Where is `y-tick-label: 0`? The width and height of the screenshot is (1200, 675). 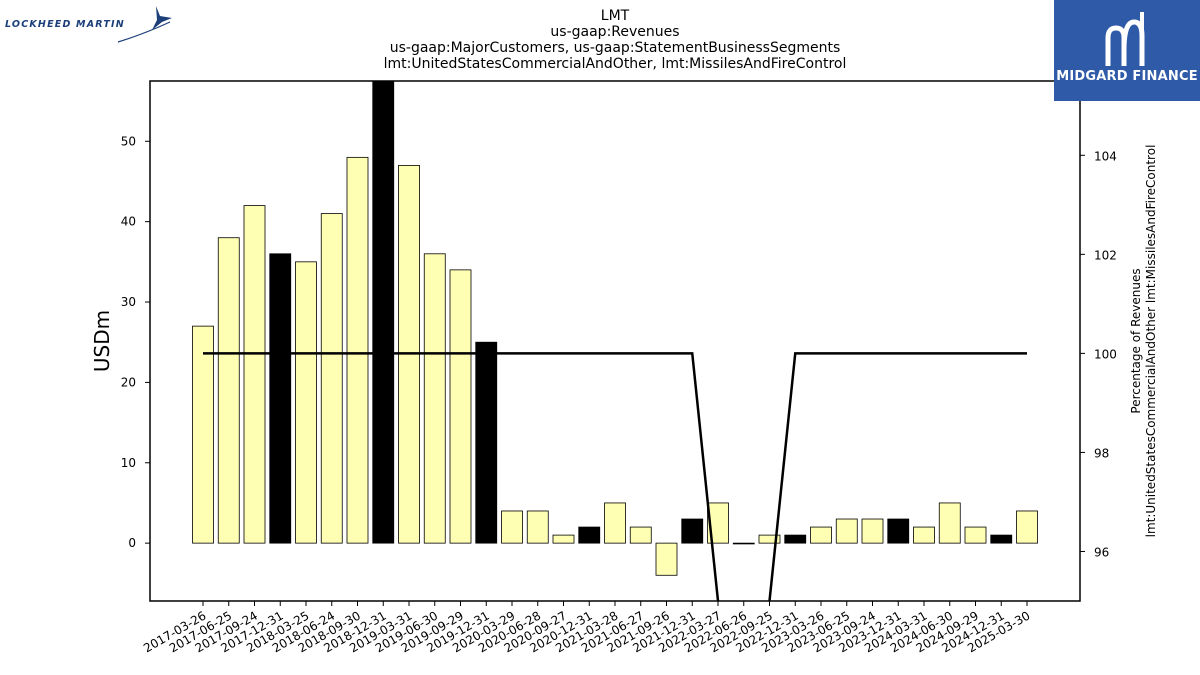 y-tick-label: 0 is located at coordinates (132, 543).